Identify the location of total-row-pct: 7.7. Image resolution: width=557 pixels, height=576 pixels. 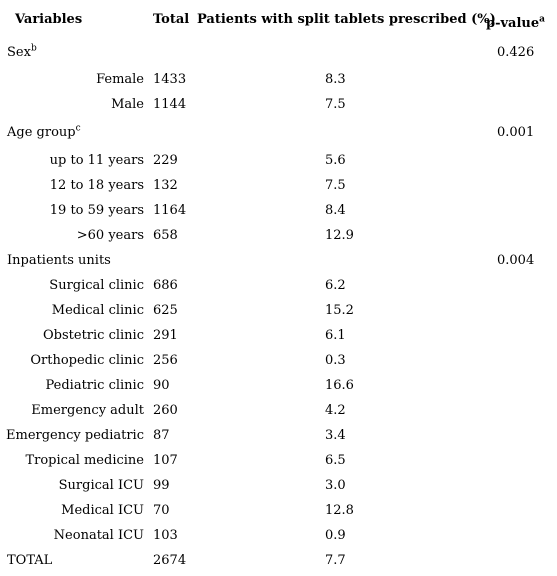
(335, 560).